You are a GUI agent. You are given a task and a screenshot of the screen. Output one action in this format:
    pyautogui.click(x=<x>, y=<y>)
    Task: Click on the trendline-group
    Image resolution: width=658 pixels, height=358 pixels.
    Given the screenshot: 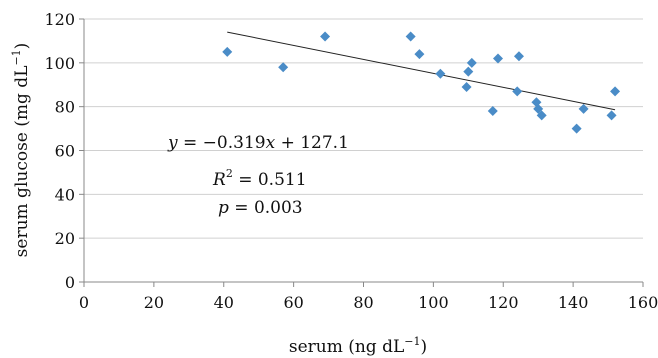 What is the action you would take?
    pyautogui.click(x=421, y=71)
    